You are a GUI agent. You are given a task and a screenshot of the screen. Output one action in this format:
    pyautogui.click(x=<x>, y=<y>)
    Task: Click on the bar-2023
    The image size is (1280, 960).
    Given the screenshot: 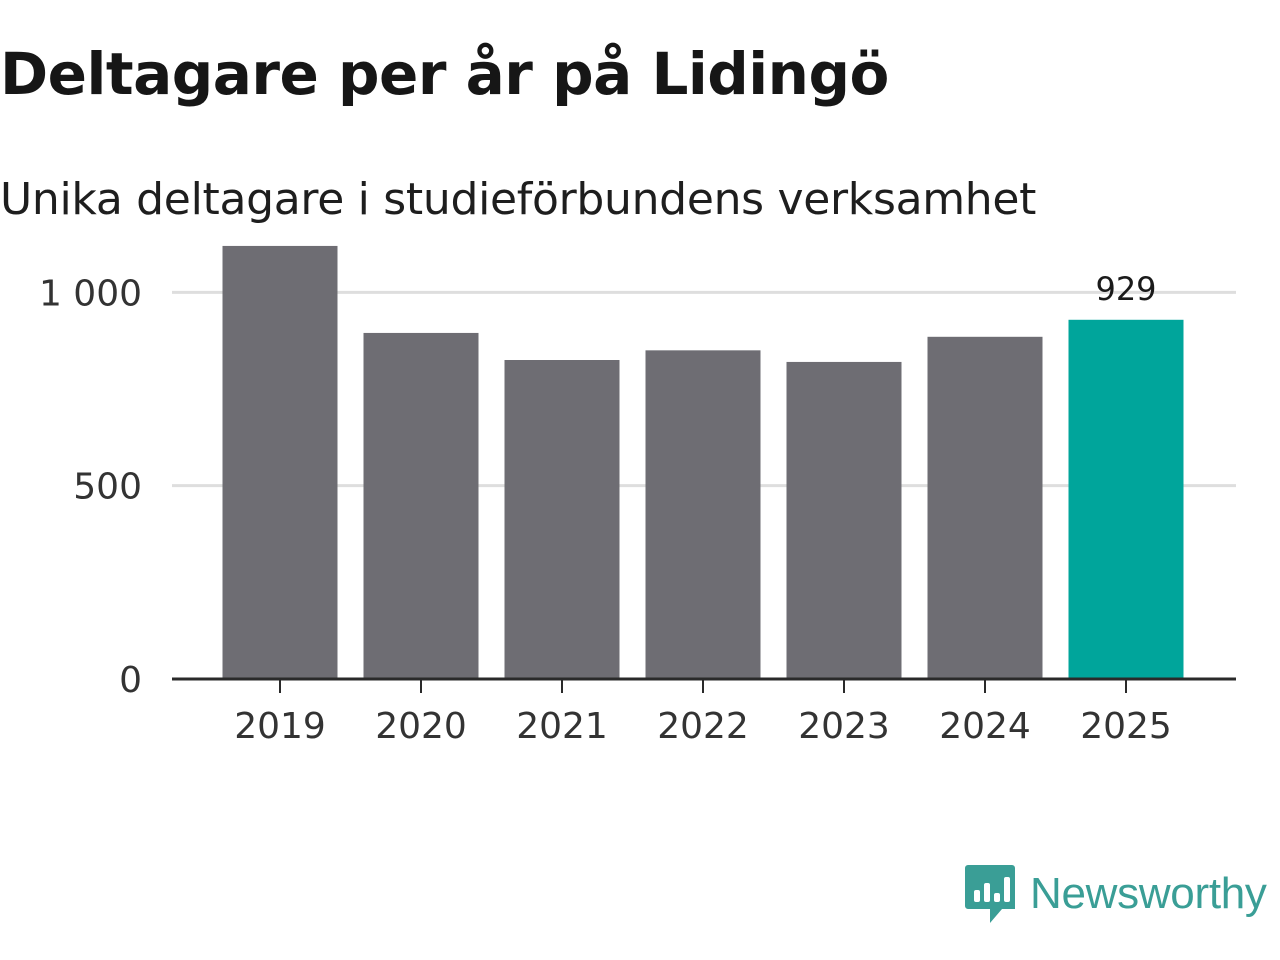 What is the action you would take?
    pyautogui.click(x=844, y=520)
    